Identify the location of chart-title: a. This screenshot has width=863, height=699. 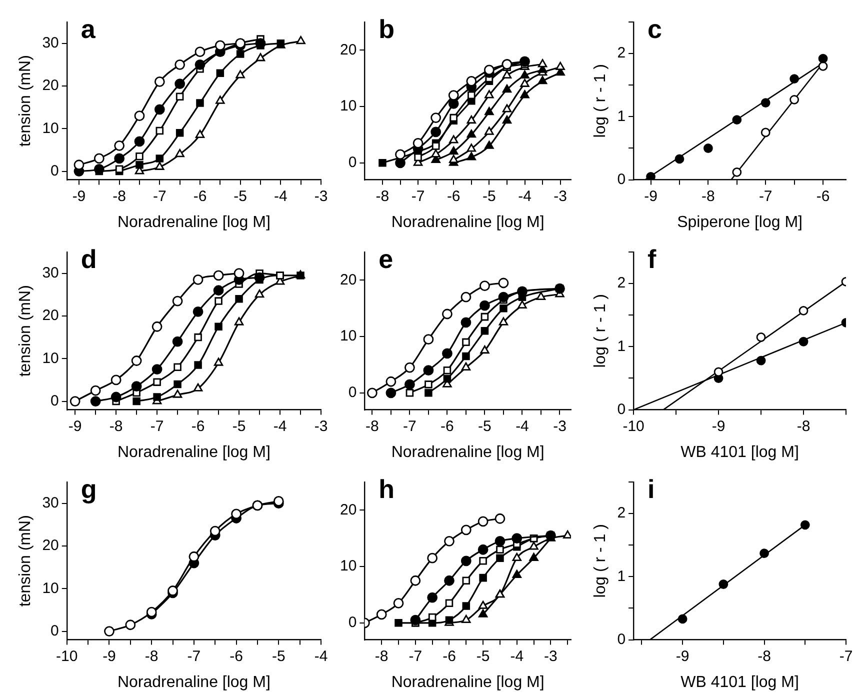
(88, 29).